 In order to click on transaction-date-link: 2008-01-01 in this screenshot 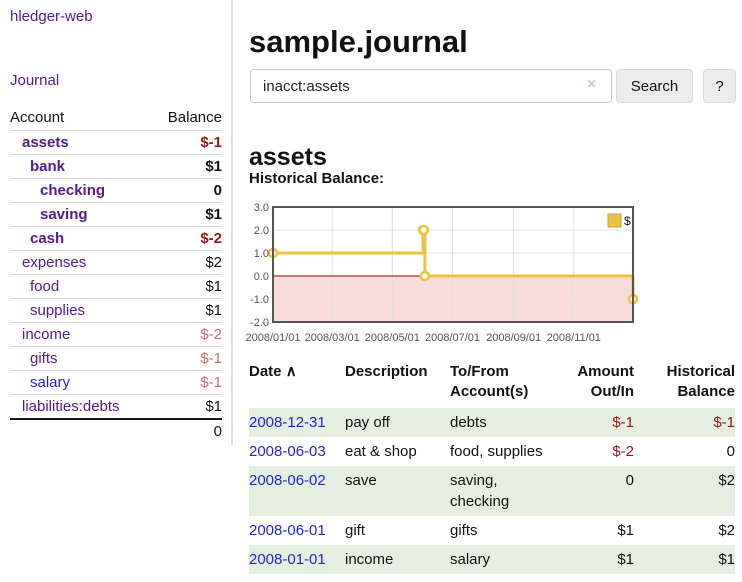, I will do `click(287, 559)`.